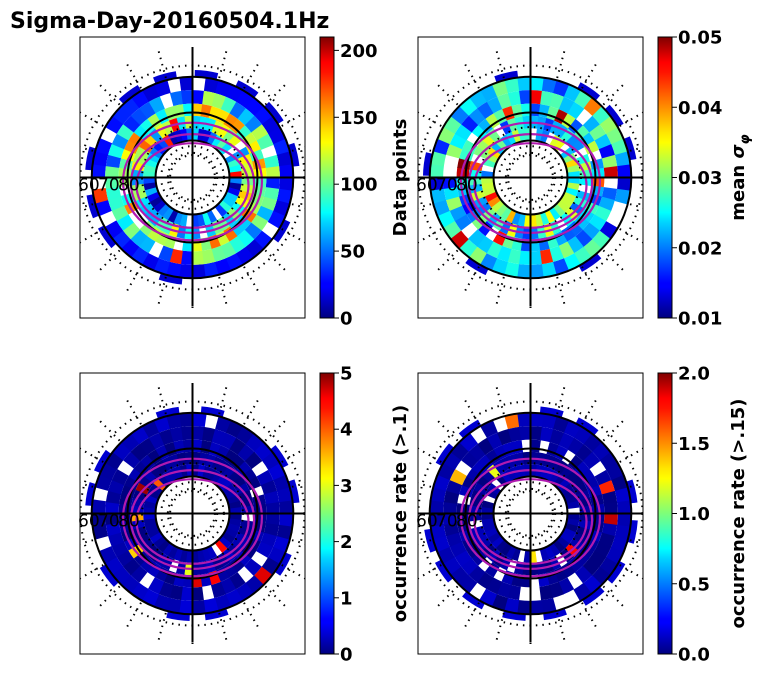  Describe the element at coordinates (400, 513) in the screenshot. I see `colorbar-label: occurrence rate (>.1)` at that location.